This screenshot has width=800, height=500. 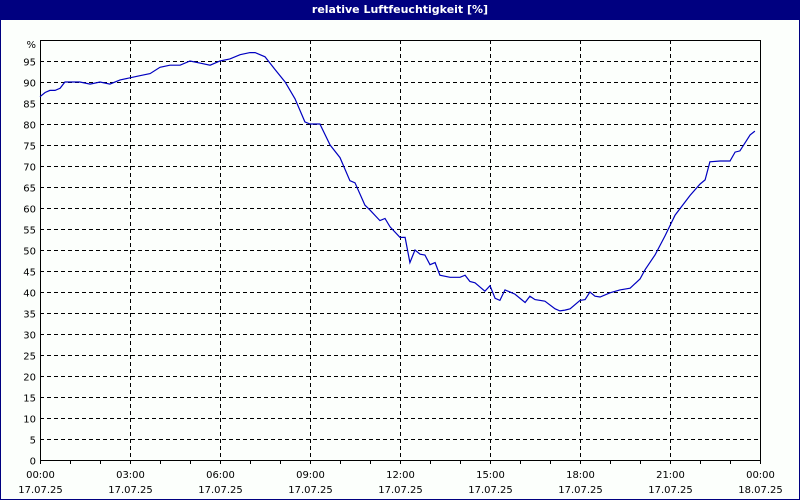 What do you see at coordinates (310, 475) in the screenshot?
I see `x-tick-time: 09:00` at bounding box center [310, 475].